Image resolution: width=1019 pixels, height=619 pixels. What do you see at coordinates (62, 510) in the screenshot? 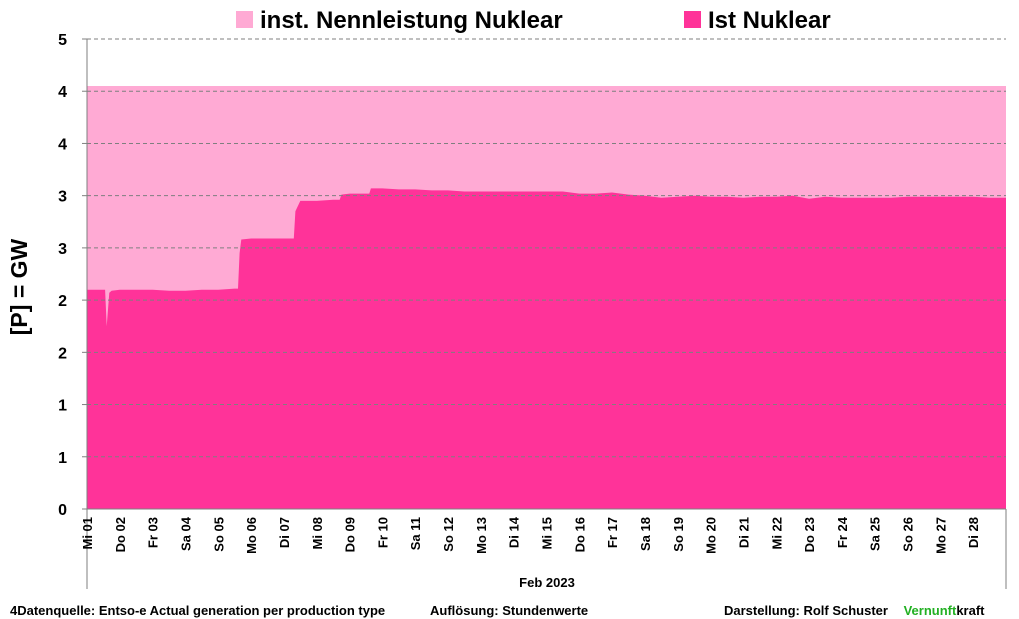
I see `y-tick-label: 0` at bounding box center [62, 510].